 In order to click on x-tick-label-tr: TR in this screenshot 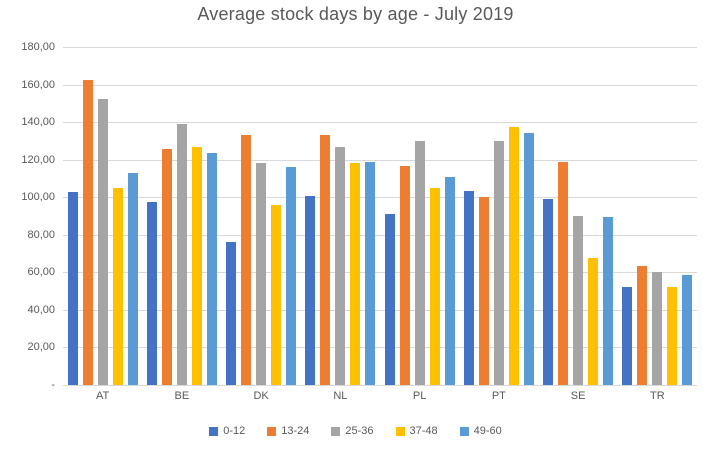, I will do `click(657, 396)`.